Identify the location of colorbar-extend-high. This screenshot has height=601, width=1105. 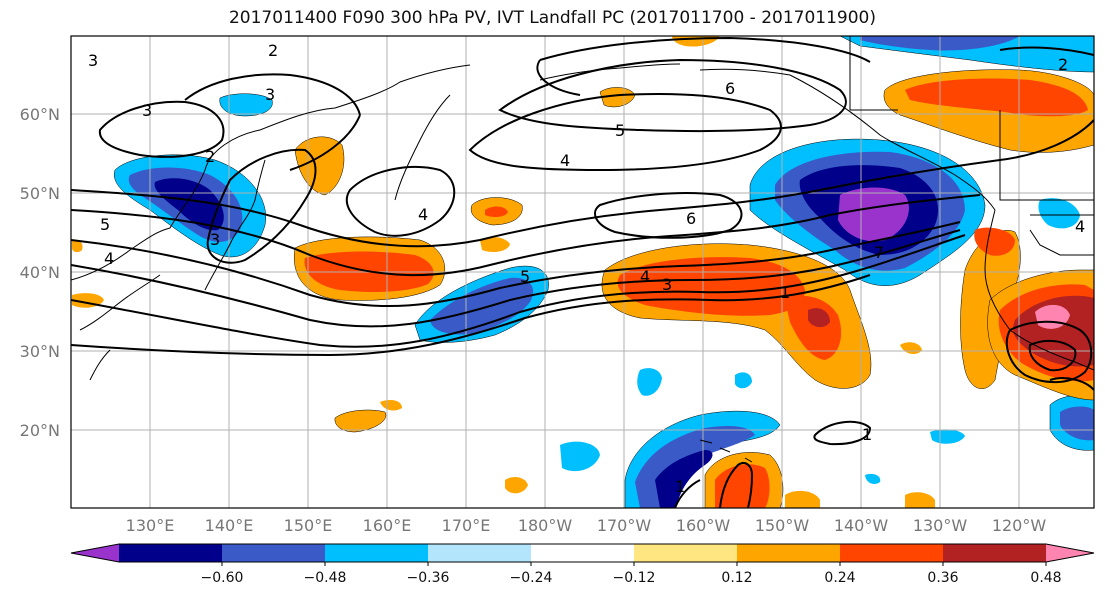
(1070, 553).